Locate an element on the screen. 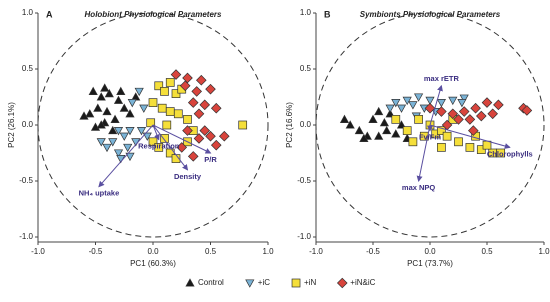 The image size is (550, 302). x-tick-label: -1.0 is located at coordinates (316, 251).